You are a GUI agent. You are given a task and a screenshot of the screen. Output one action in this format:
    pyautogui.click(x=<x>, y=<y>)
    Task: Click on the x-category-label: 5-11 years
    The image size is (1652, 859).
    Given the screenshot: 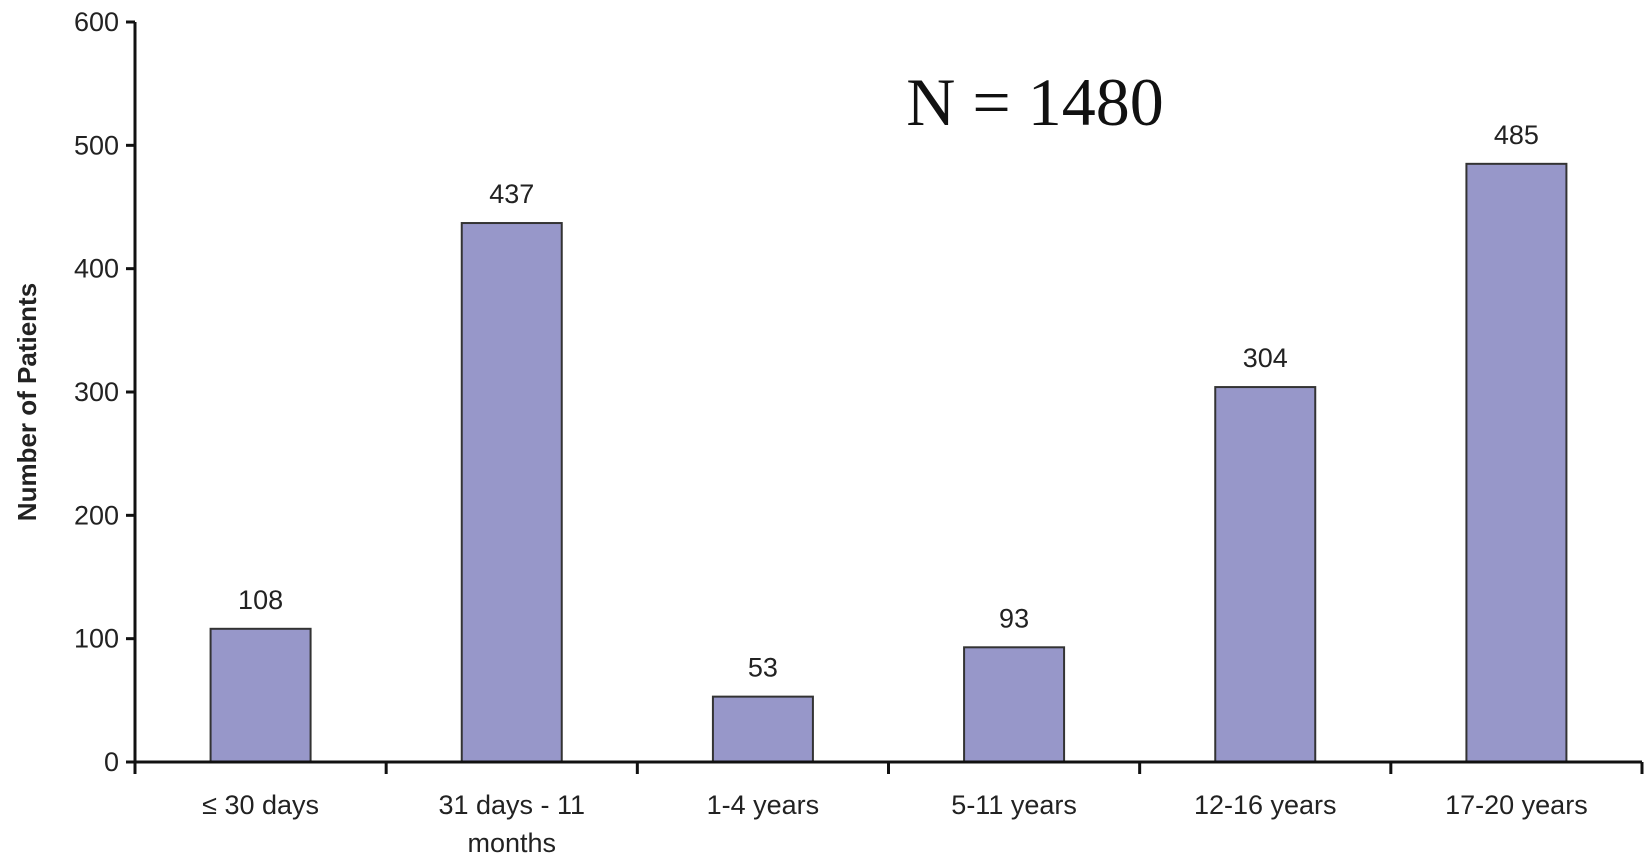 What is the action you would take?
    pyautogui.click(x=1014, y=805)
    